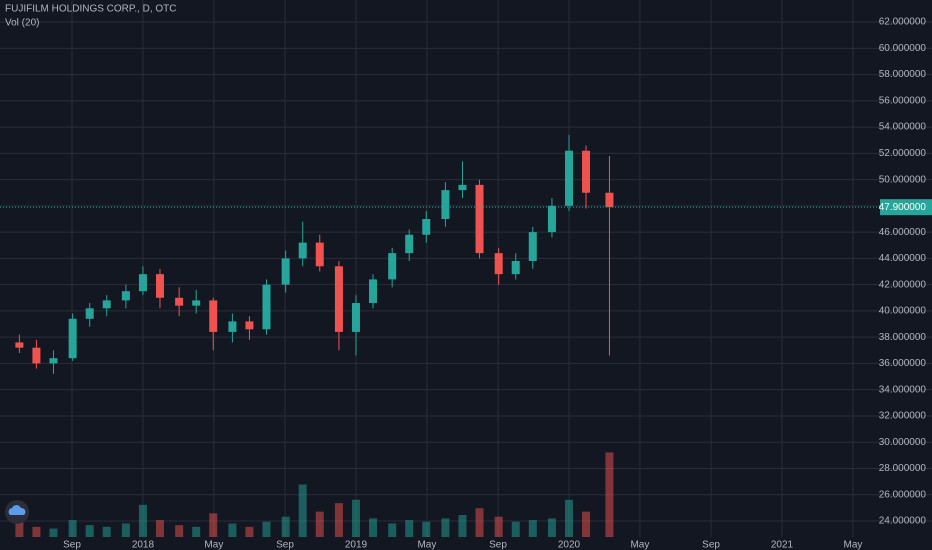 The width and height of the screenshot is (932, 550). Describe the element at coordinates (903, 232) in the screenshot. I see `y-tick-label: 46.000000` at that location.